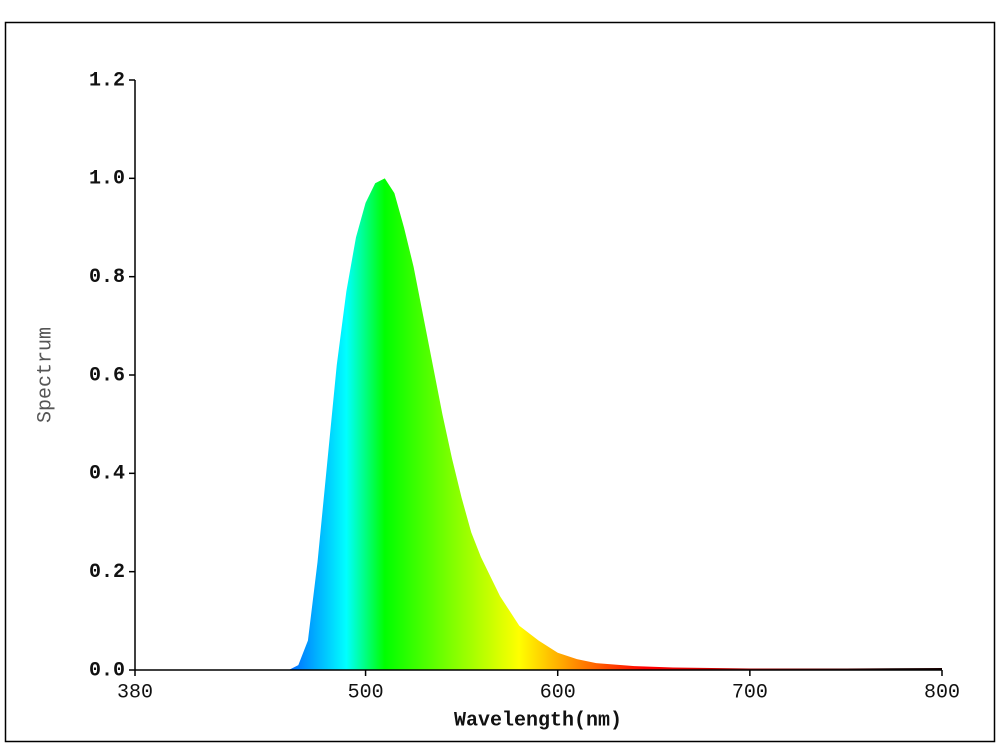 The width and height of the screenshot is (1000, 748). What do you see at coordinates (45, 375) in the screenshot?
I see `y-axis-label: Spectrum` at bounding box center [45, 375].